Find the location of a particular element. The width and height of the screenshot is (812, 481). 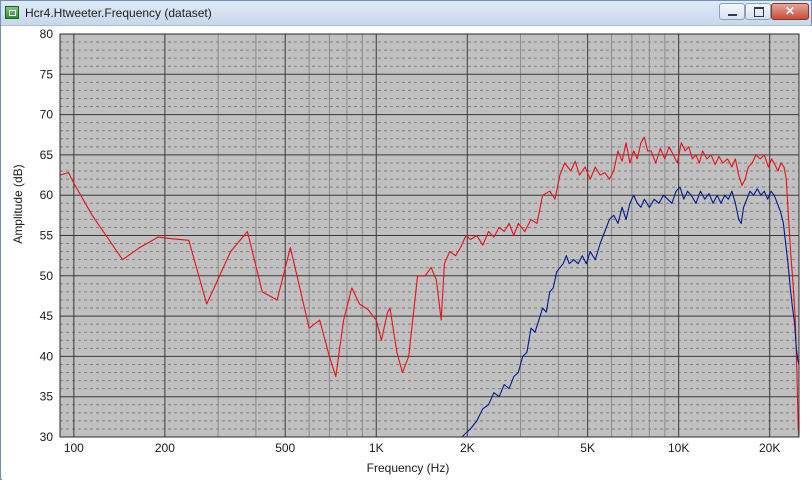

y-tick-label: 45 is located at coordinates (47, 316).